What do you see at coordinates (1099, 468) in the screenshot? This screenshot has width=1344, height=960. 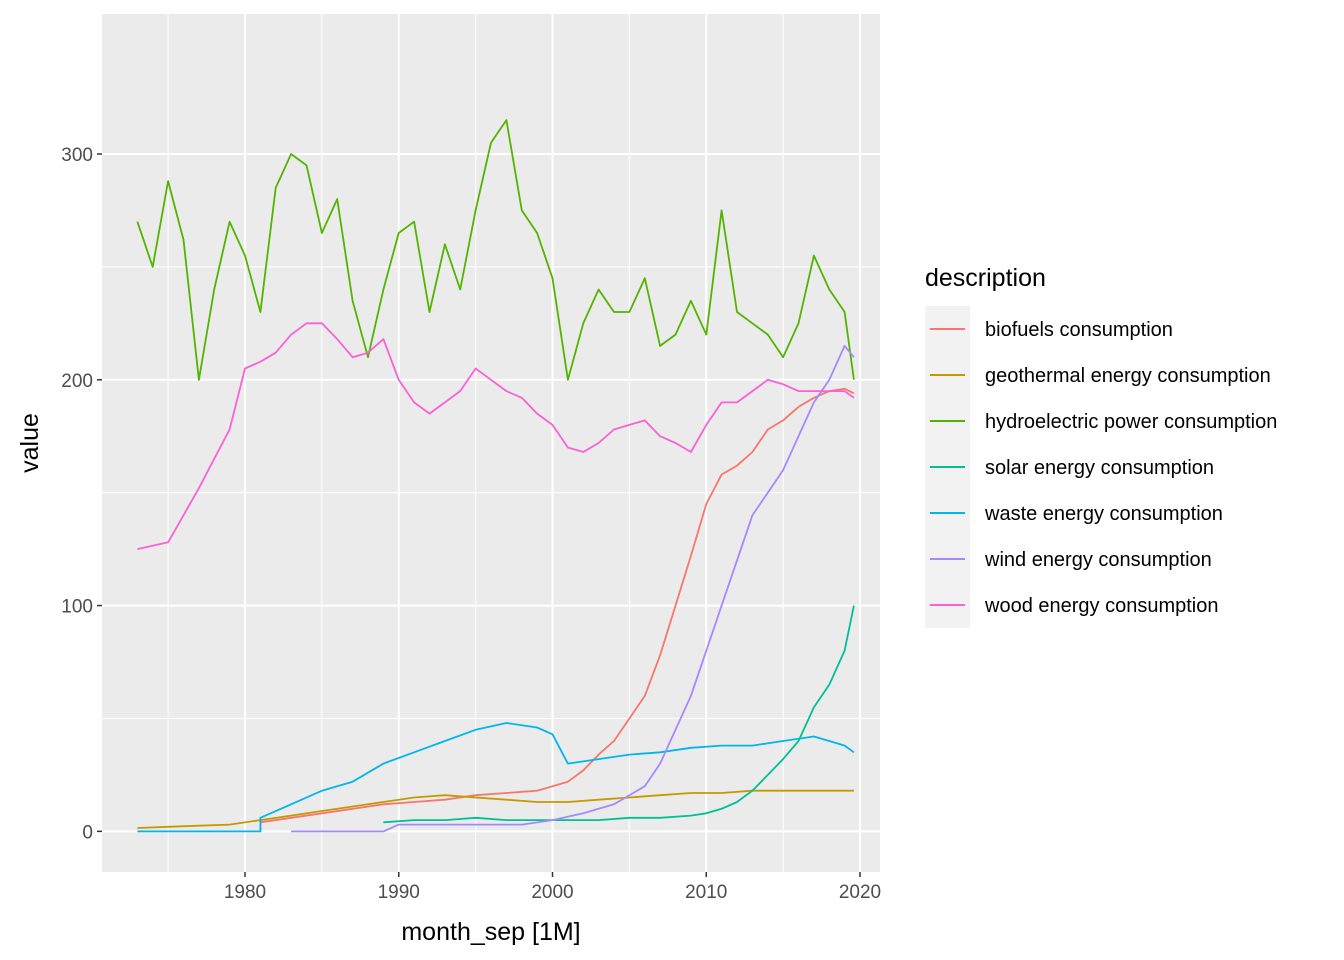 I see `legend-label: solar energy consumption` at bounding box center [1099, 468].